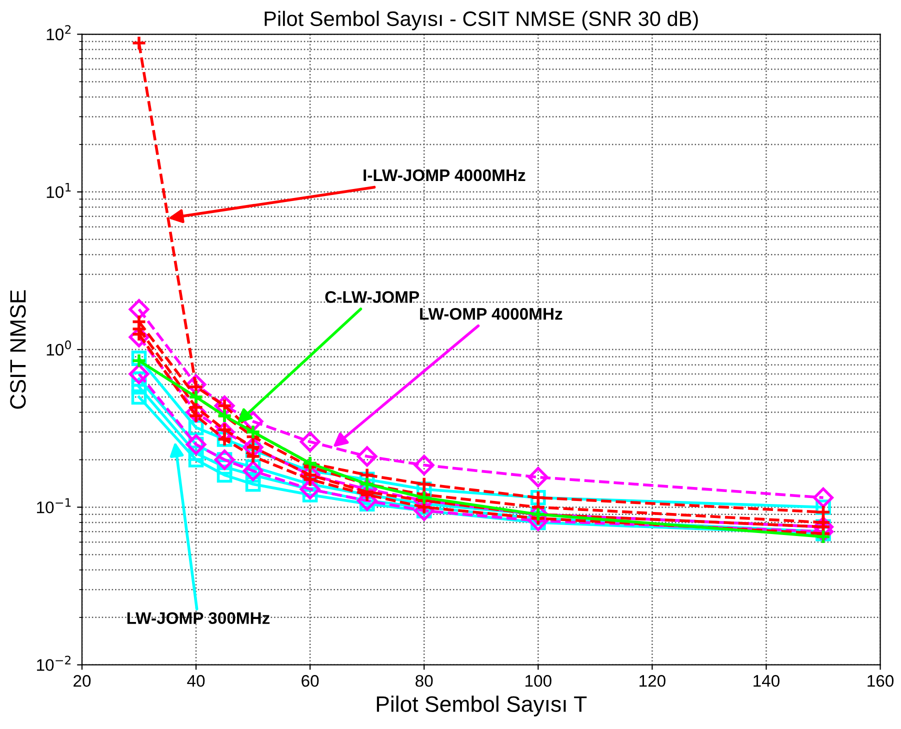 Image resolution: width=901 pixels, height=729 pixels. I want to click on annotation: I-LW-JOMP 4000MHz, so click(445, 175).